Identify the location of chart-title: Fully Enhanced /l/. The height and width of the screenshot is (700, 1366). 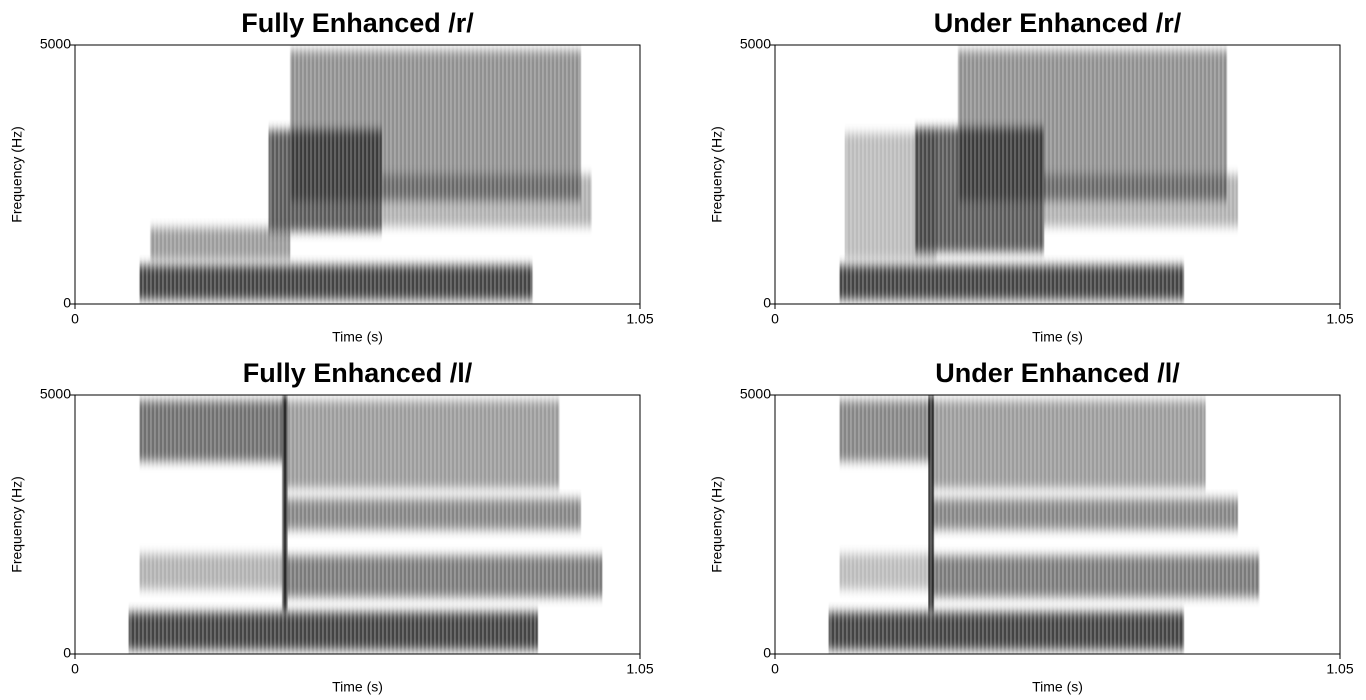
(358, 373).